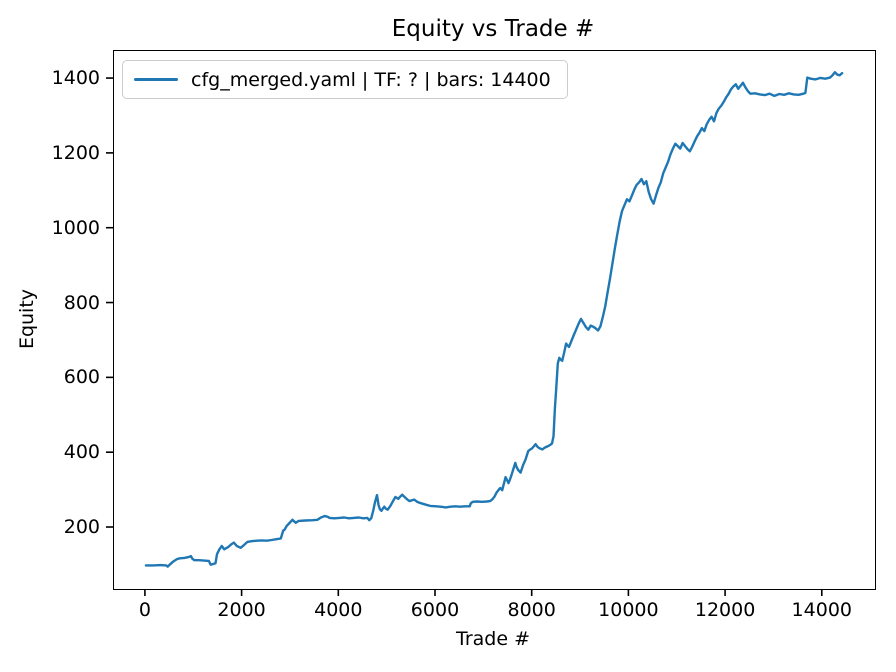 This screenshot has height=672, width=896. I want to click on x-tick-label: 4000, so click(338, 610).